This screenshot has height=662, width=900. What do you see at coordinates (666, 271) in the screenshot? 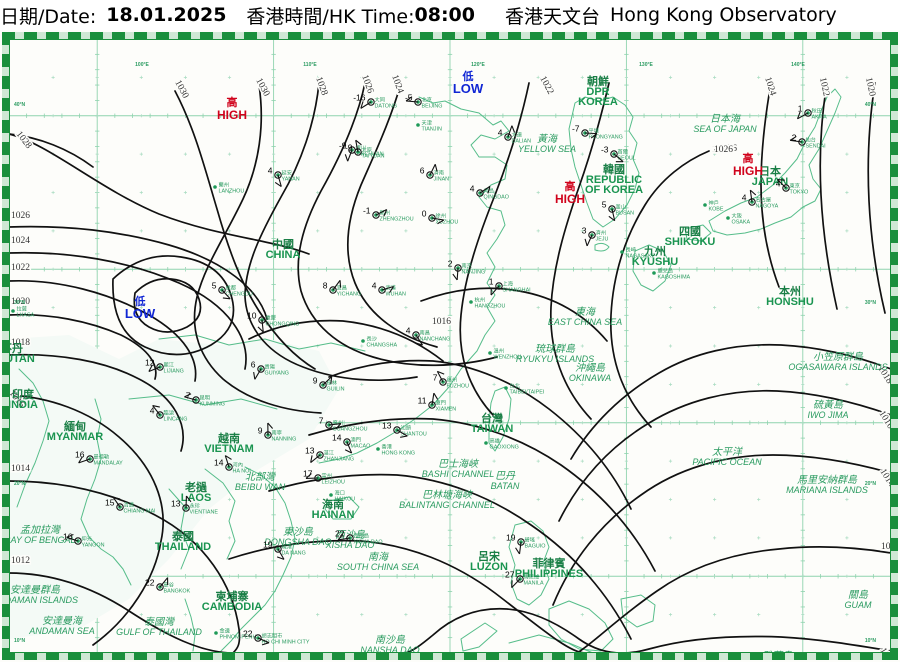
I see `station-name-cn: 鹿兒島` at bounding box center [666, 271].